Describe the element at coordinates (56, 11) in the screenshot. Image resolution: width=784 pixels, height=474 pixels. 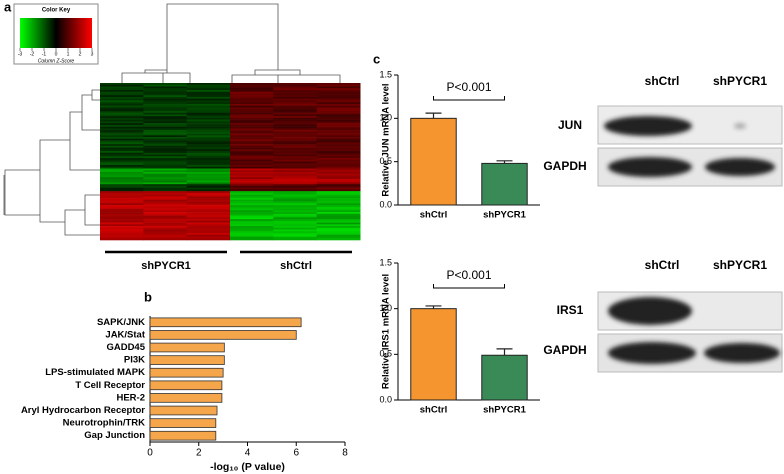
I see `color-key-title: Color Key` at that location.